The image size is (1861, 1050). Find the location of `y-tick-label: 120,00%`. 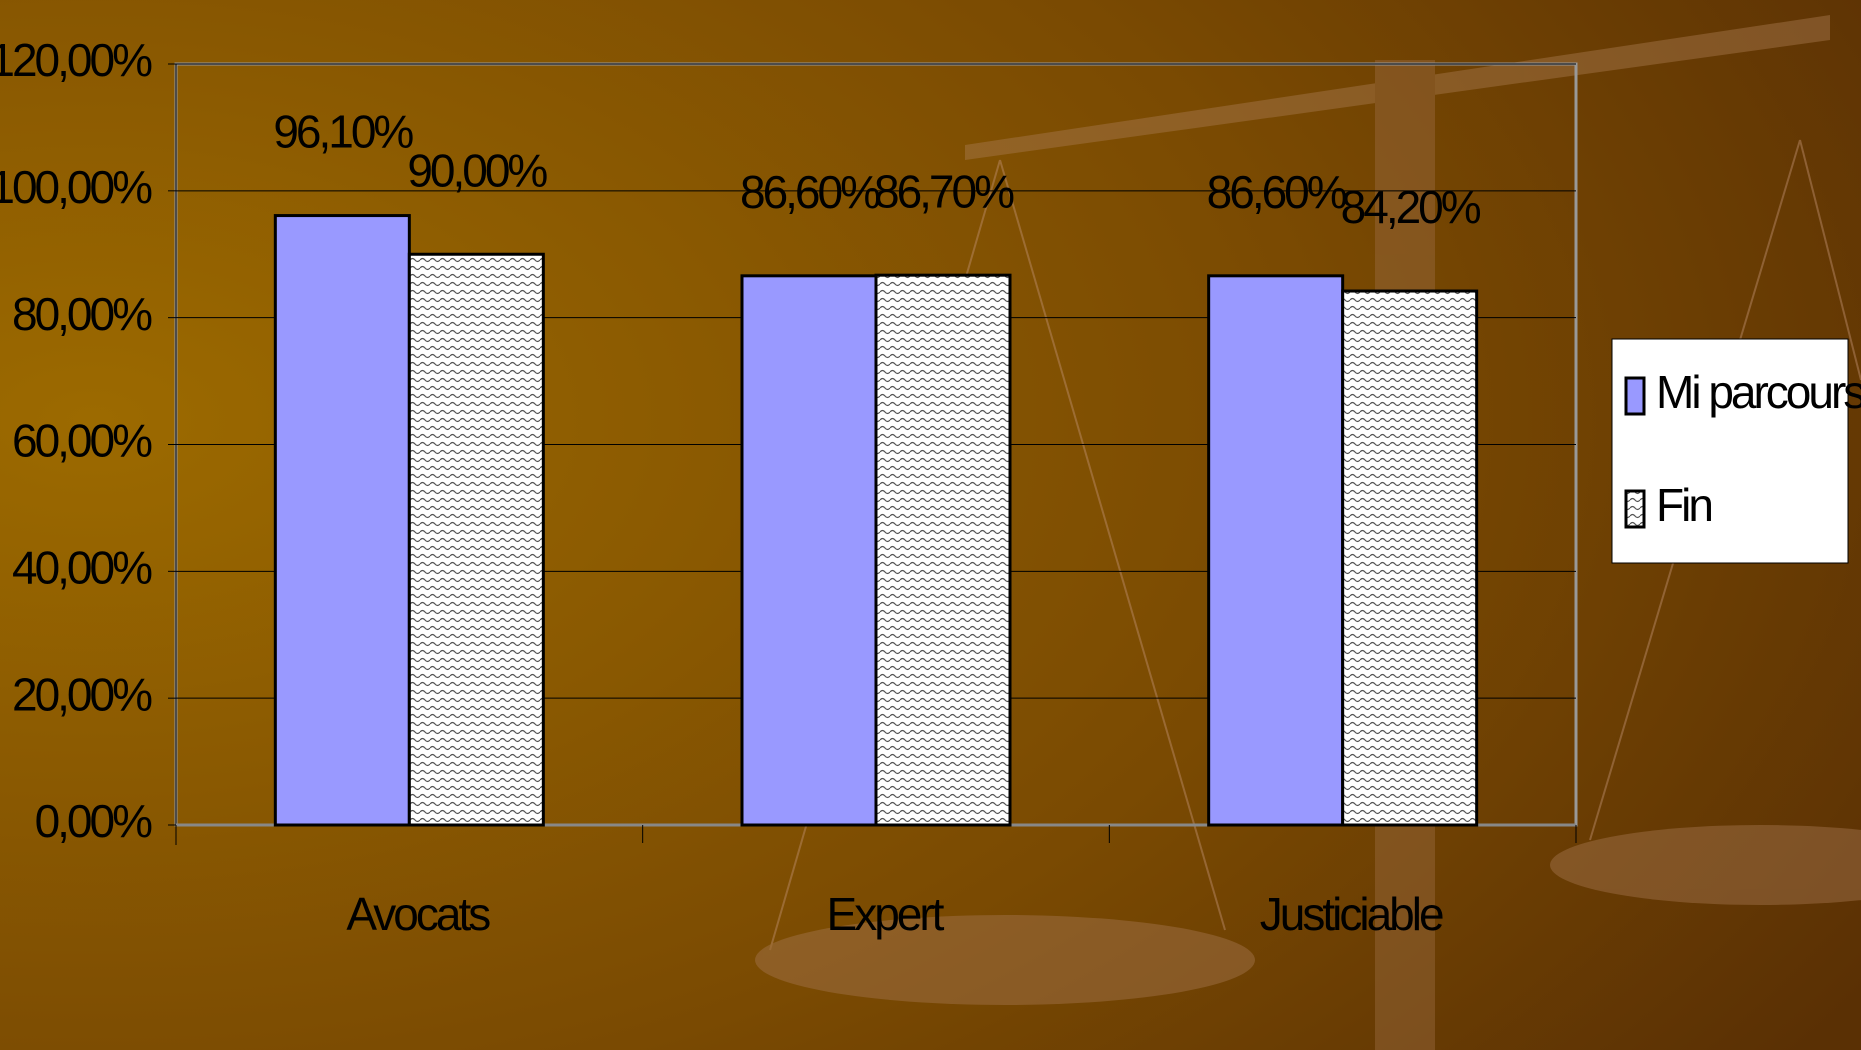

y-tick-label: 120,00% is located at coordinates (76, 60).